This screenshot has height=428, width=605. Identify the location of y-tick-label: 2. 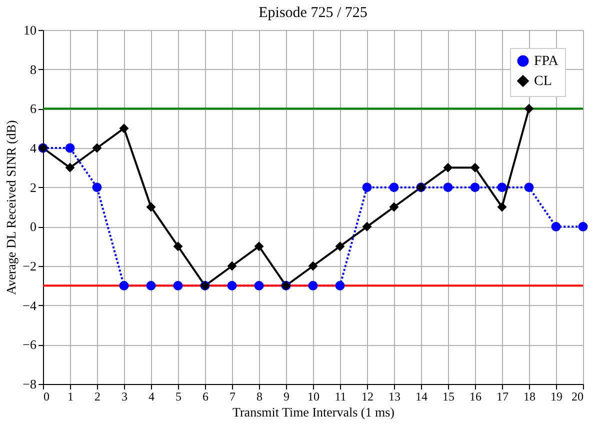
(33, 187).